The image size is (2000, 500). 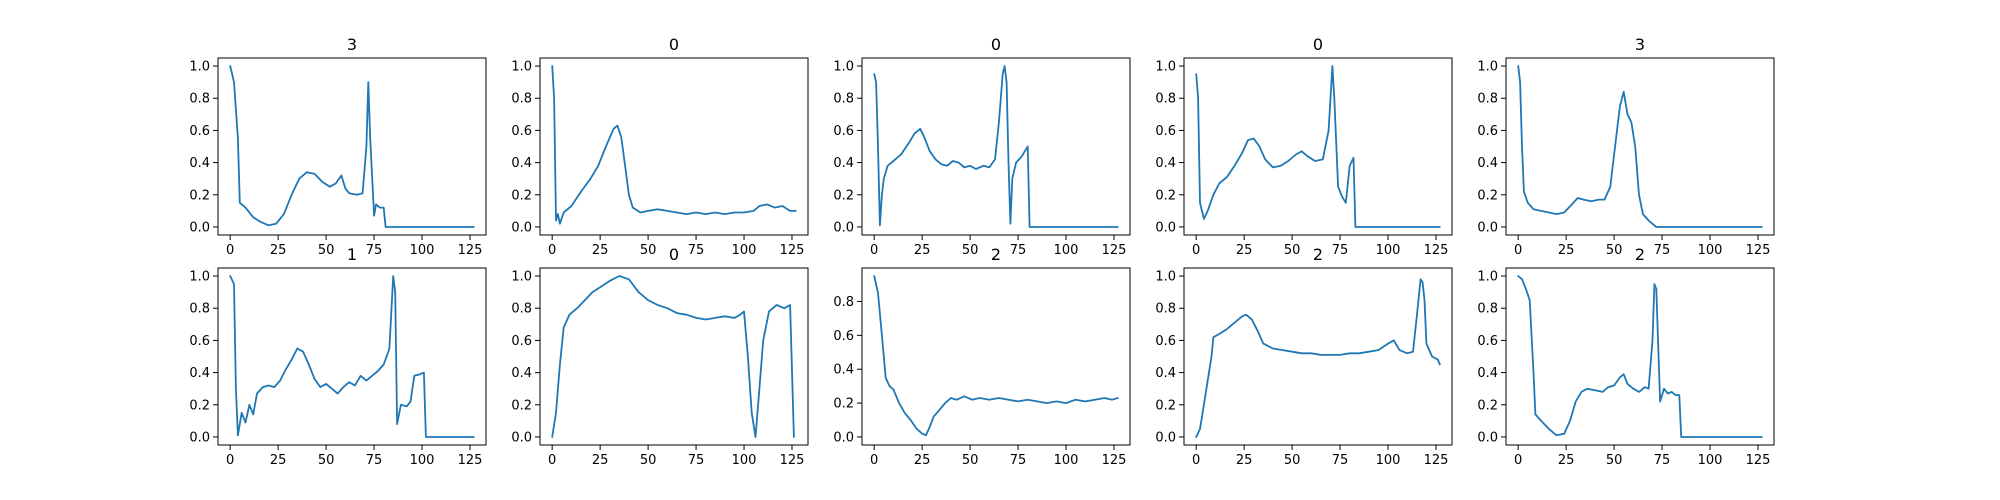 What do you see at coordinates (996, 254) in the screenshot?
I see `subplot-title: 2` at bounding box center [996, 254].